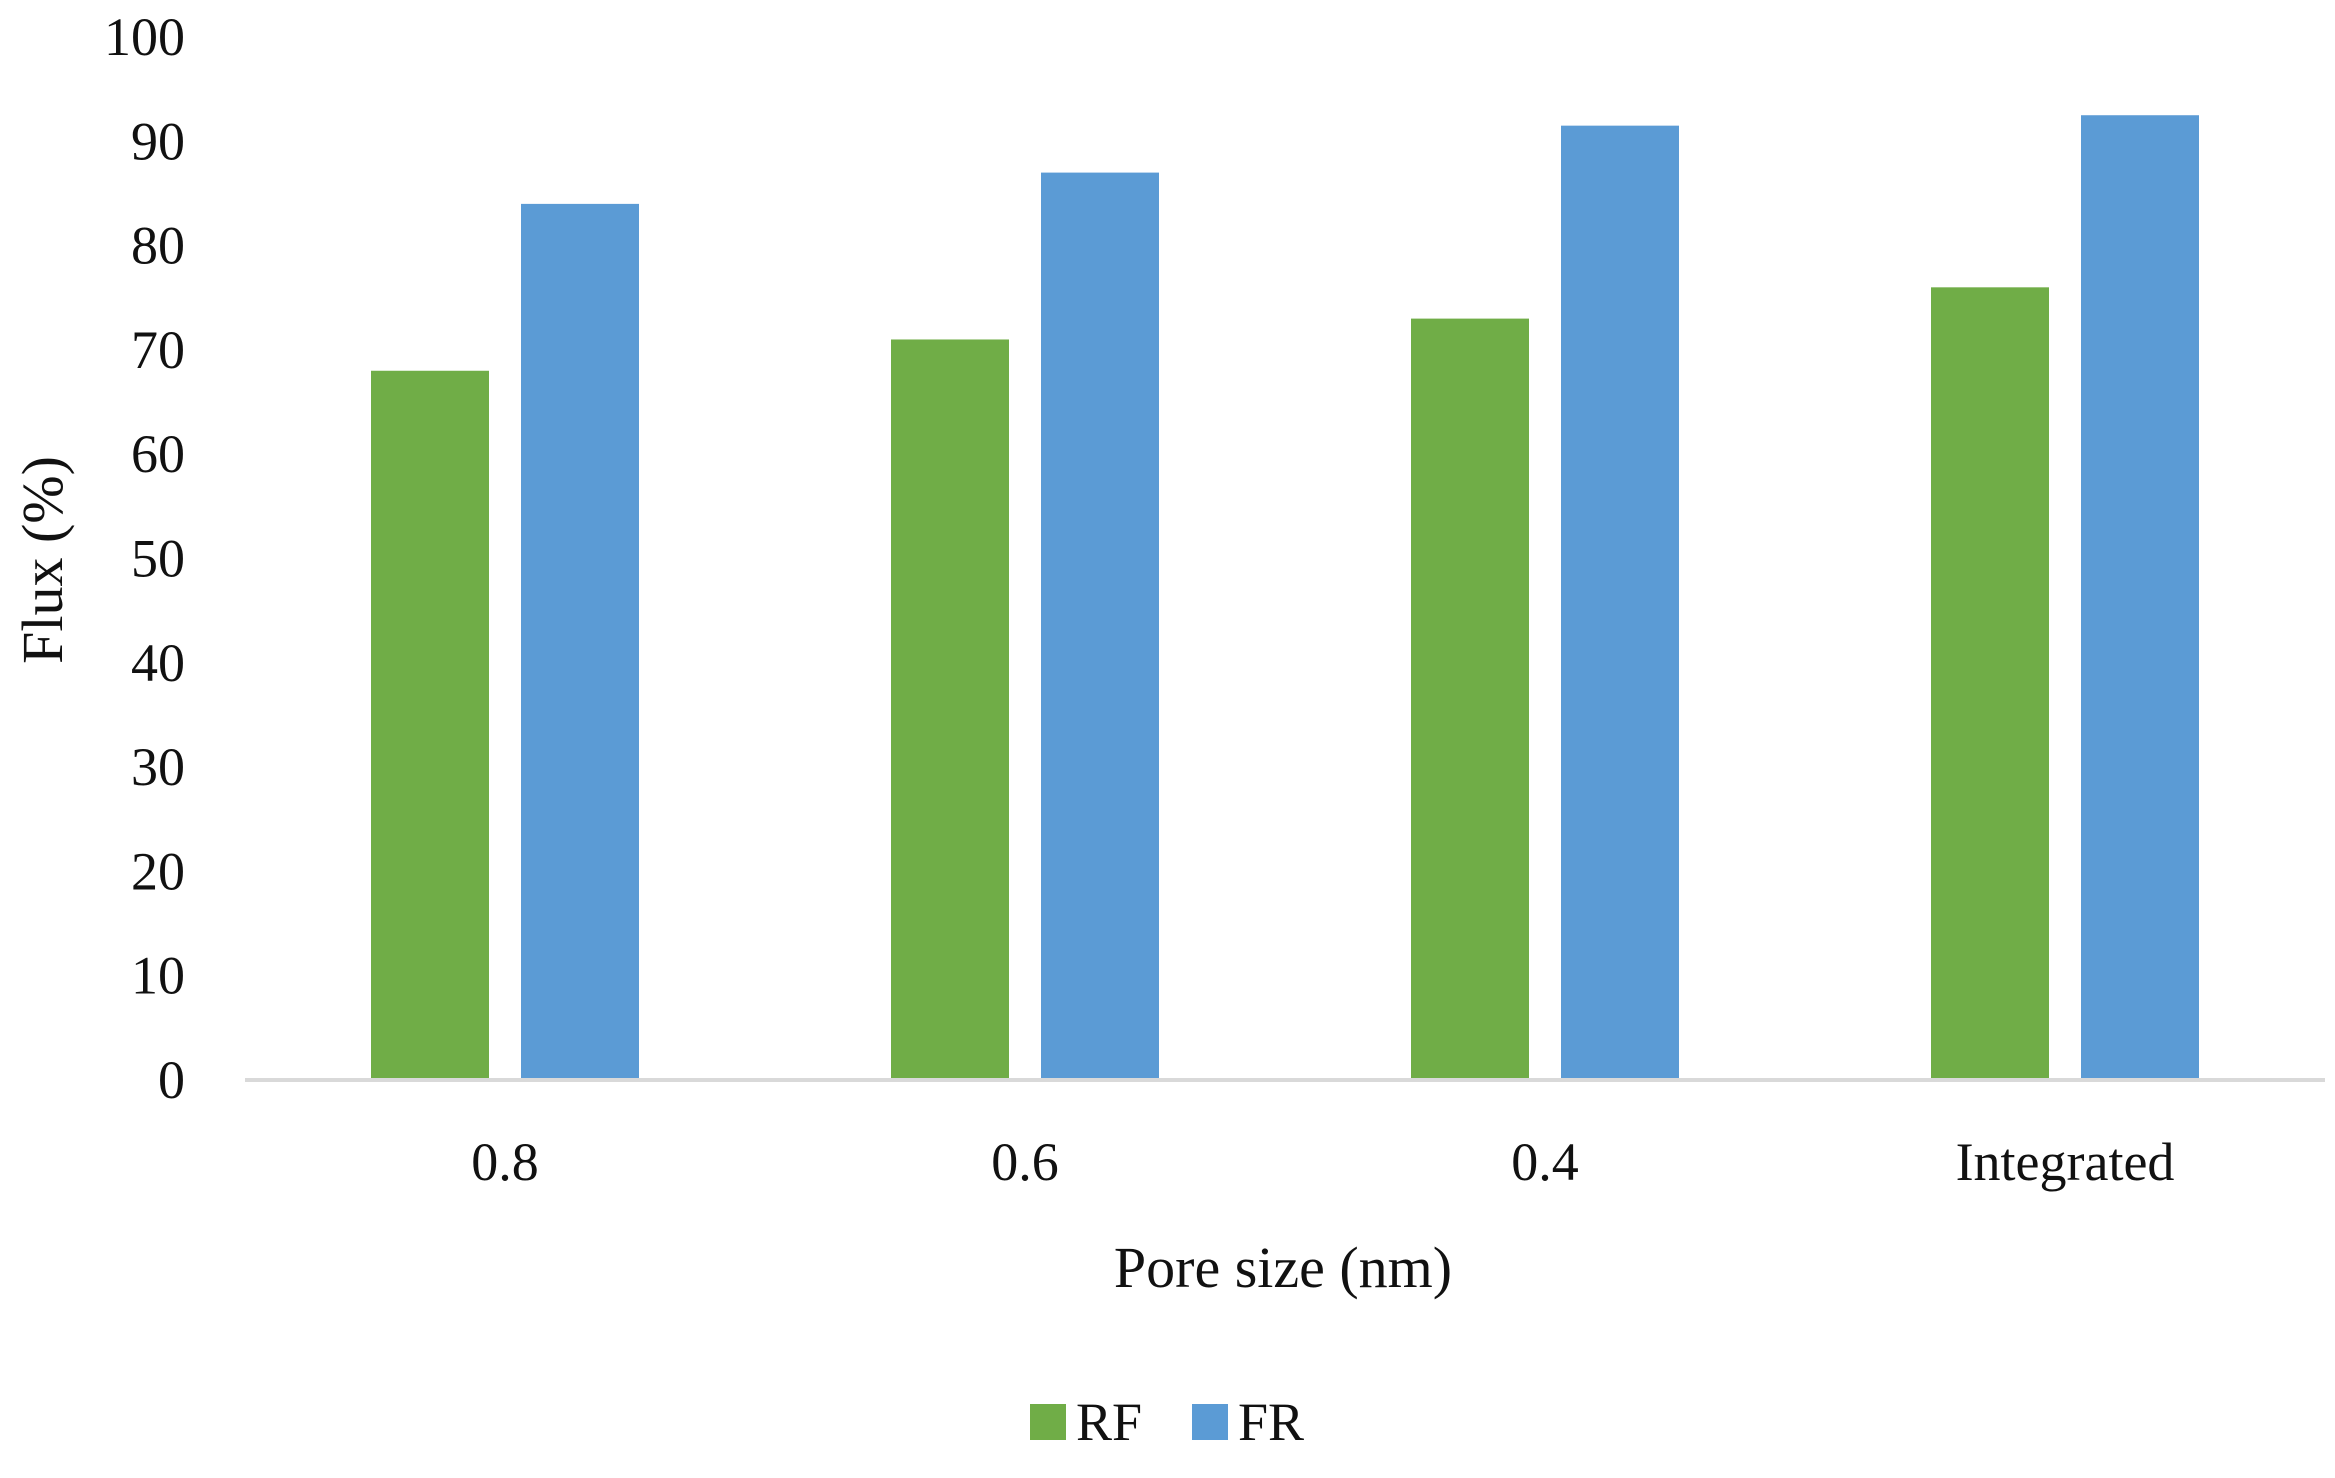 This screenshot has width=2335, height=1478. I want to click on legend: RF FR, so click(1167, 1422).